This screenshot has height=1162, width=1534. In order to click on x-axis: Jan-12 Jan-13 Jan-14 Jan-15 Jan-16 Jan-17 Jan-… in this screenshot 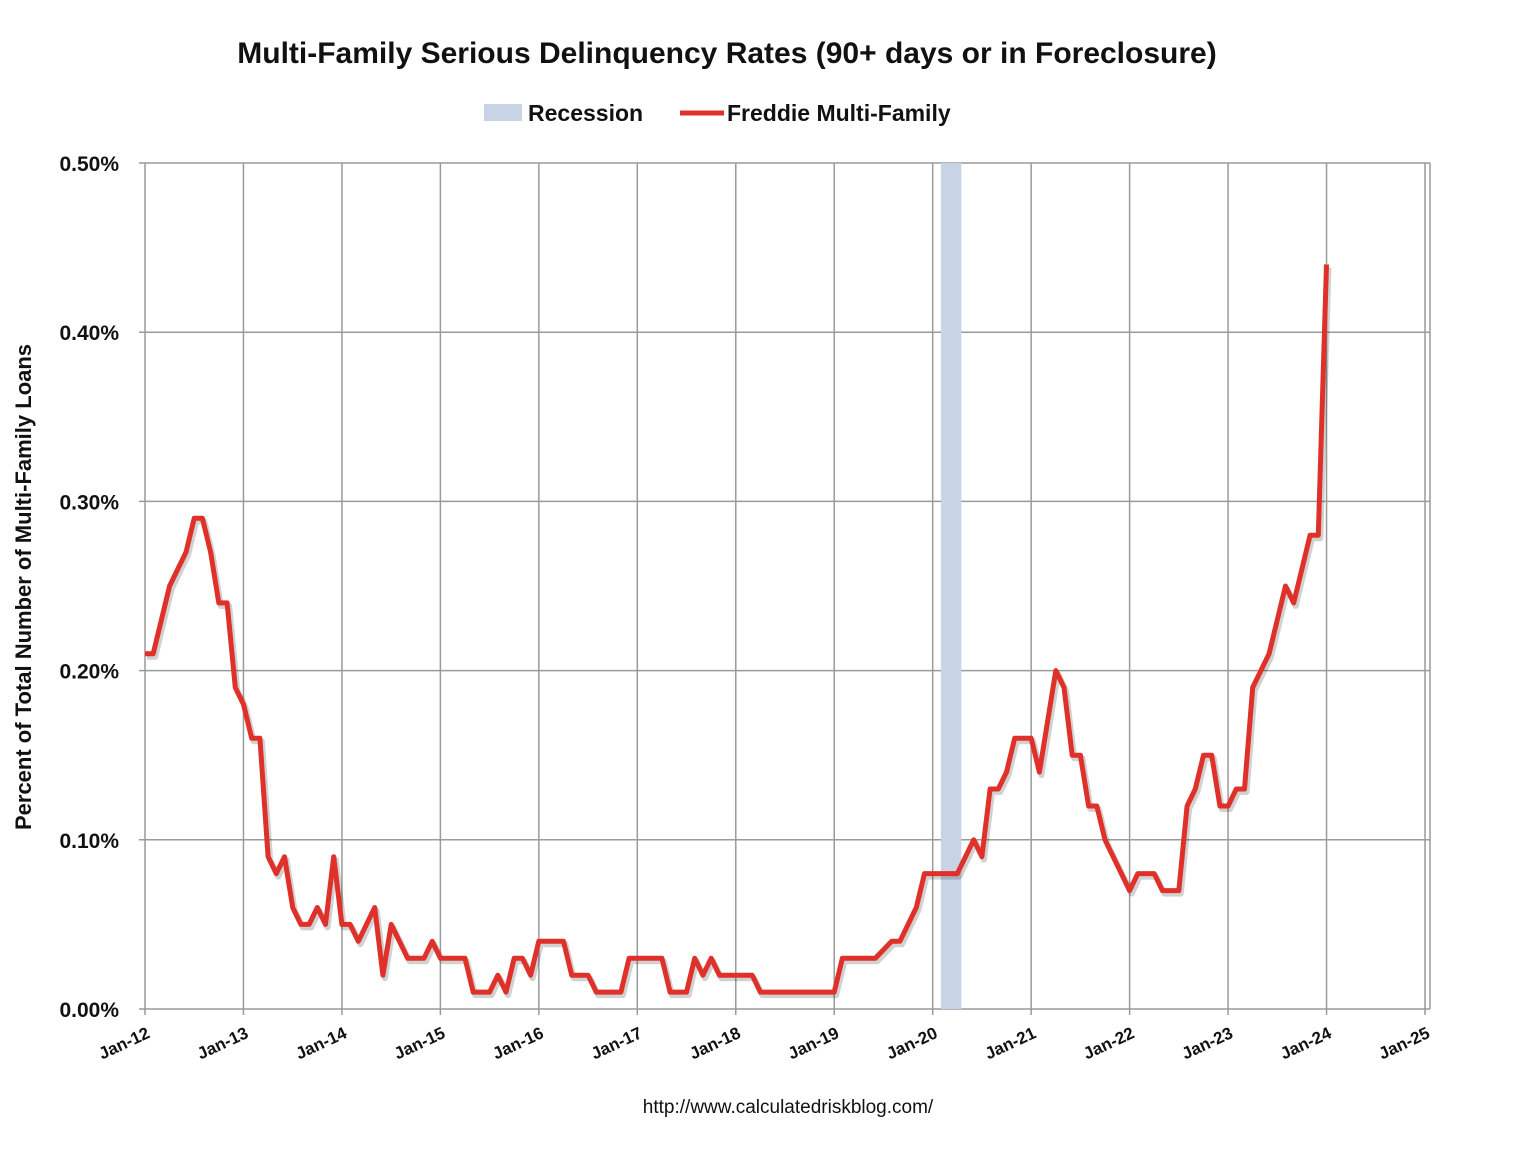, I will do `click(764, 1043)`.